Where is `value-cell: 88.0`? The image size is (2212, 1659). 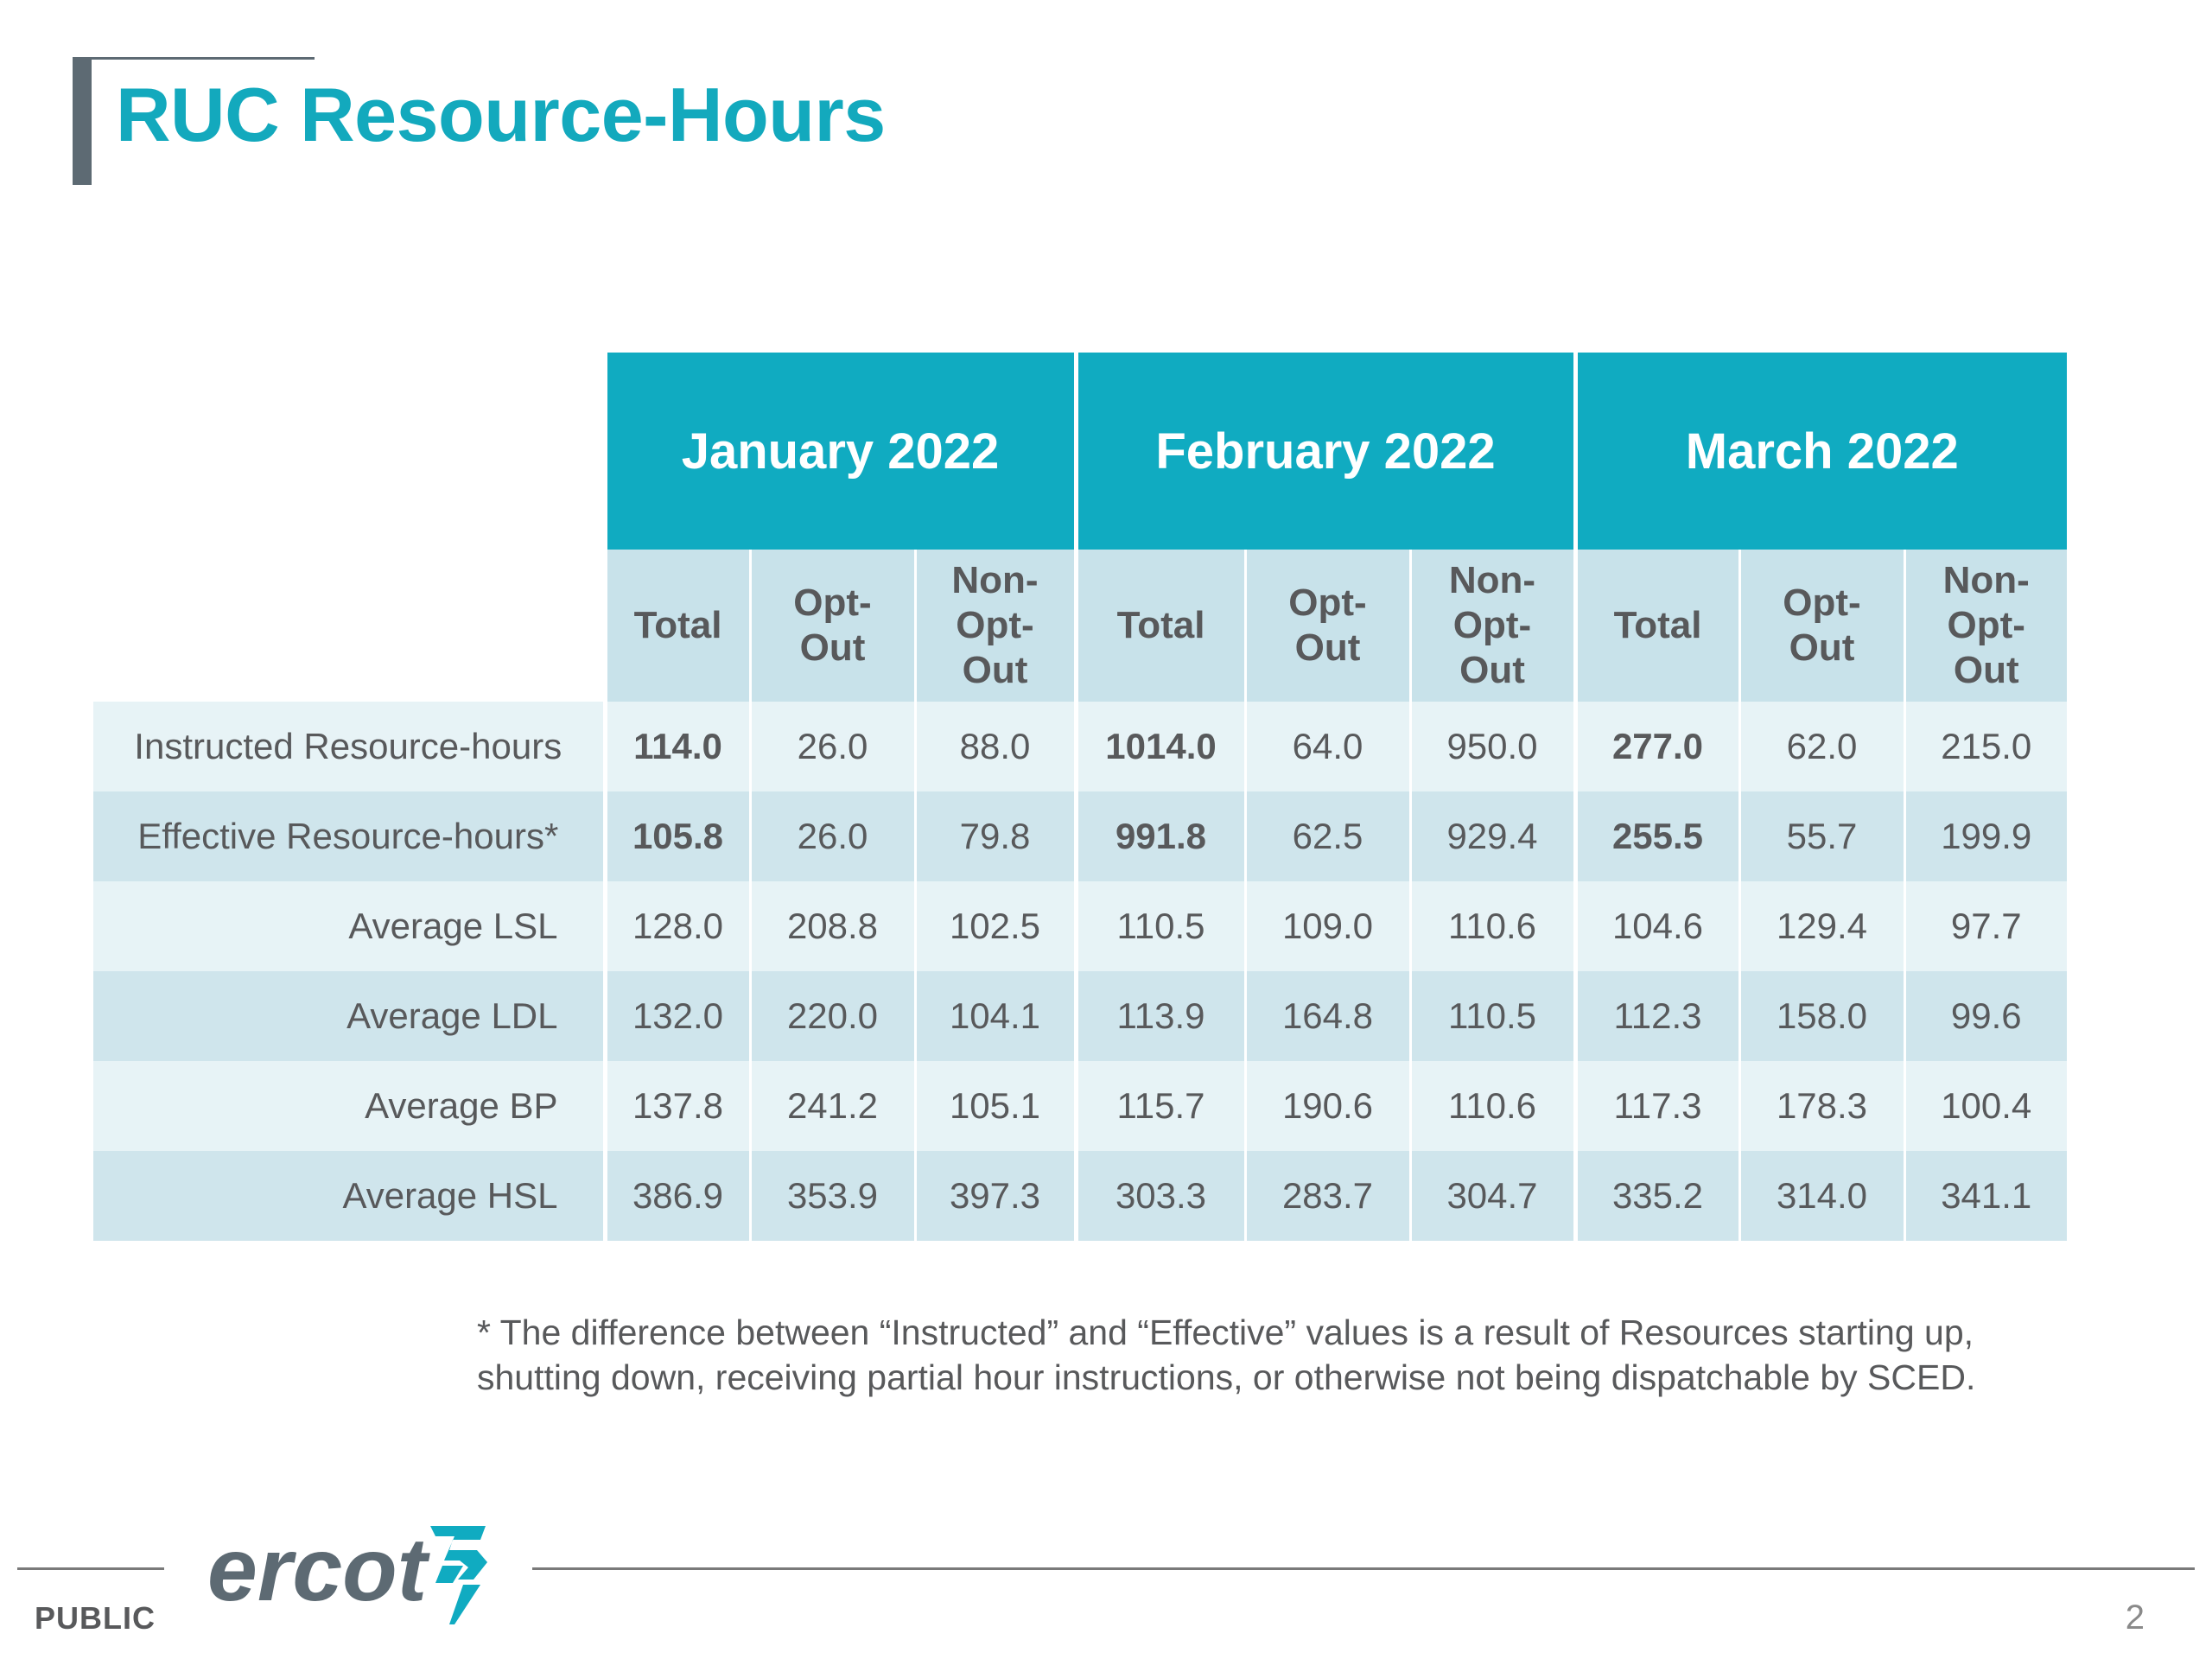
value-cell: 88.0 is located at coordinates (994, 746).